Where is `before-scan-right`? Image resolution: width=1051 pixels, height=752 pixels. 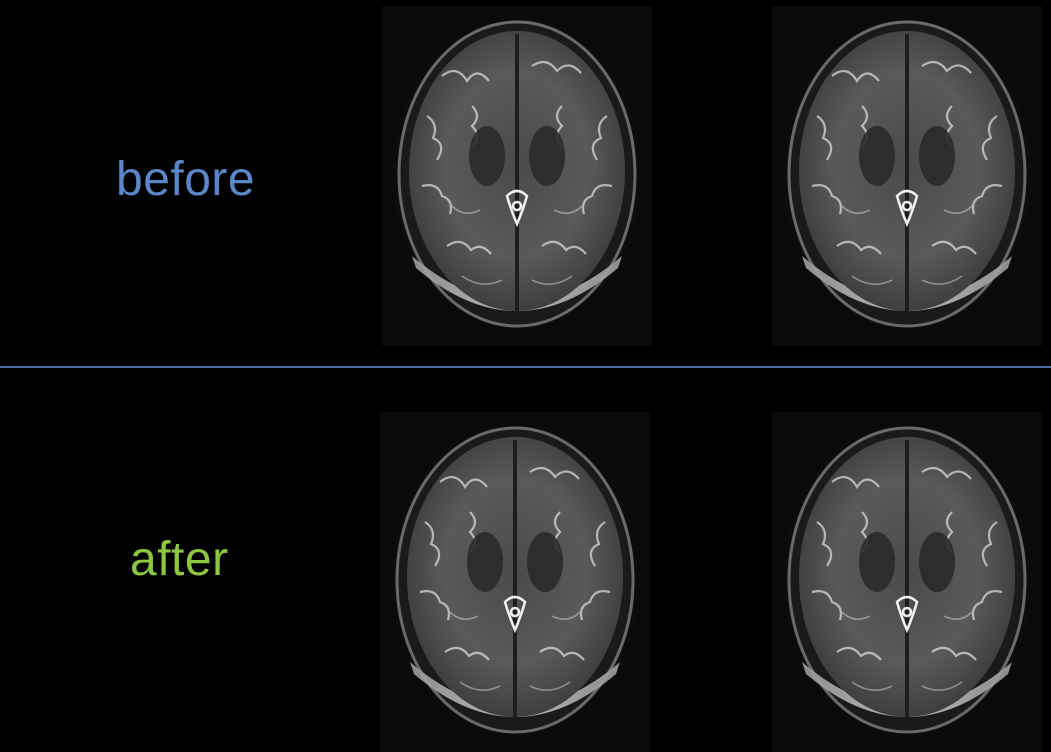
before-scan-right is located at coordinates (907, 176).